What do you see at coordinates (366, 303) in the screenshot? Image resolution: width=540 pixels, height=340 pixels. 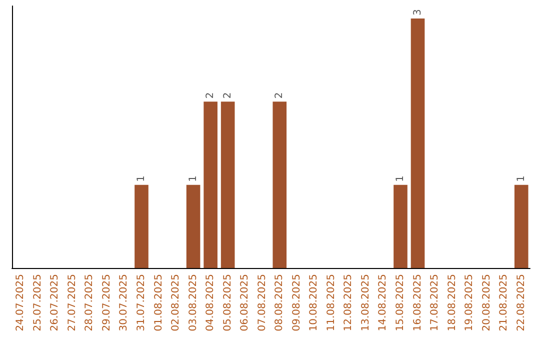 I see `x-tick-label: 13.08.2025` at bounding box center [366, 303].